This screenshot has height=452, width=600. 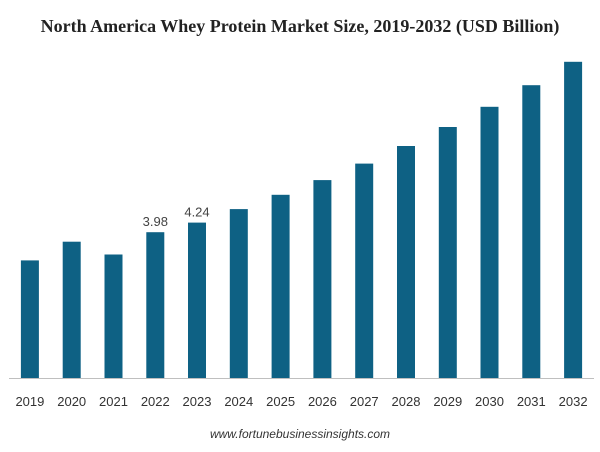 I want to click on bar-2028, so click(x=406, y=262).